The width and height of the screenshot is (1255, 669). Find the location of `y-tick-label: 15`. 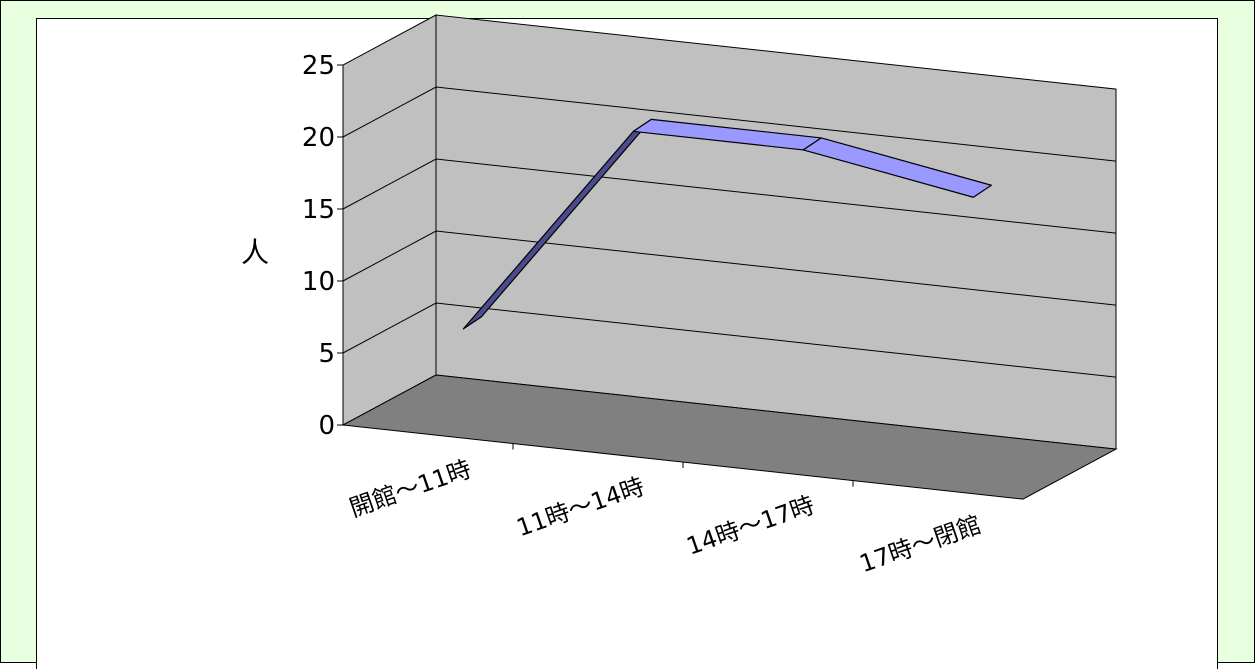

y-tick-label: 15 is located at coordinates (318, 210).